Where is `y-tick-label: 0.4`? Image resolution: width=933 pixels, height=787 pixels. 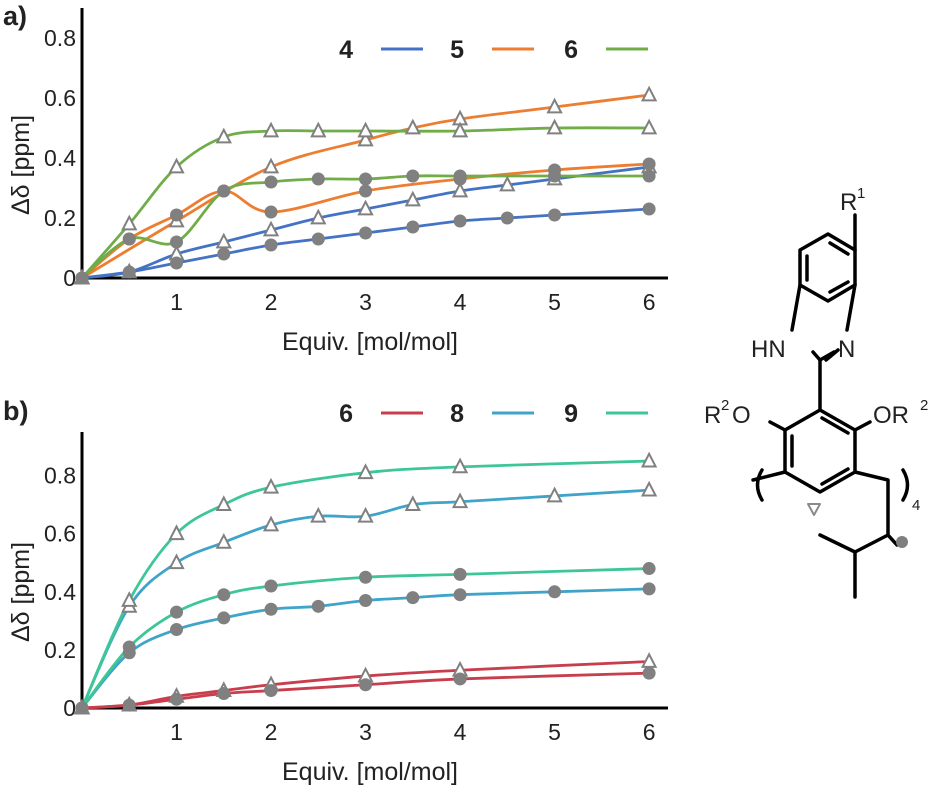
y-tick-label: 0.4 is located at coordinates (60, 592).